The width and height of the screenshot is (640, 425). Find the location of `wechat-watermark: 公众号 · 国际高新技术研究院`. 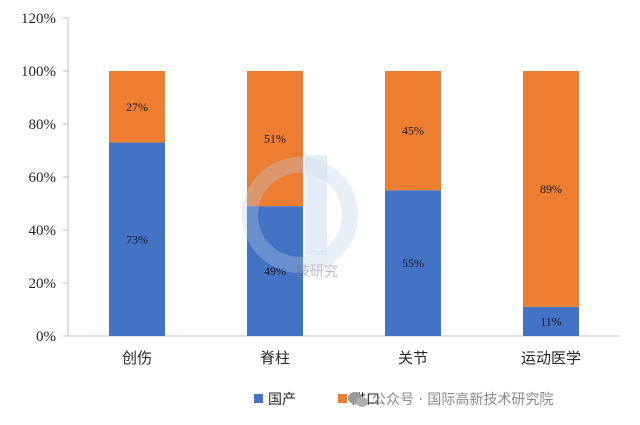

wechat-watermark: 公众号 · 国际高新技术研究院 is located at coordinates (450, 399).